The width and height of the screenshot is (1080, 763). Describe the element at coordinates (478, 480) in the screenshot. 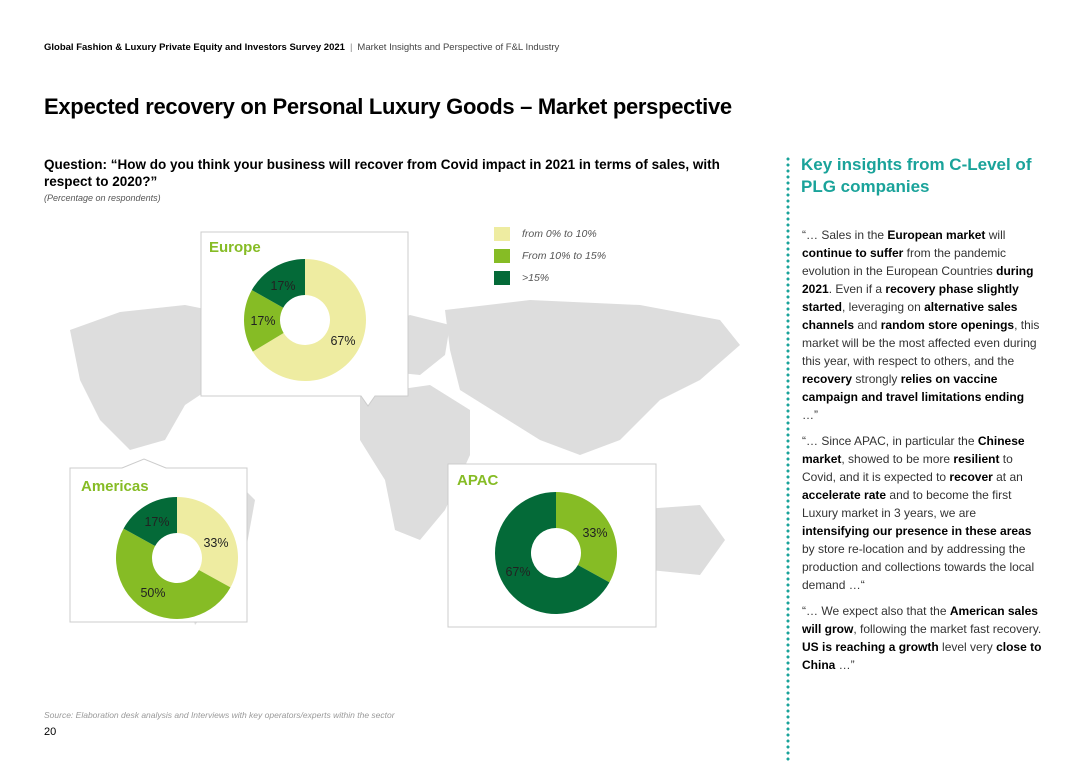

I see `apac-label: APAC` at that location.